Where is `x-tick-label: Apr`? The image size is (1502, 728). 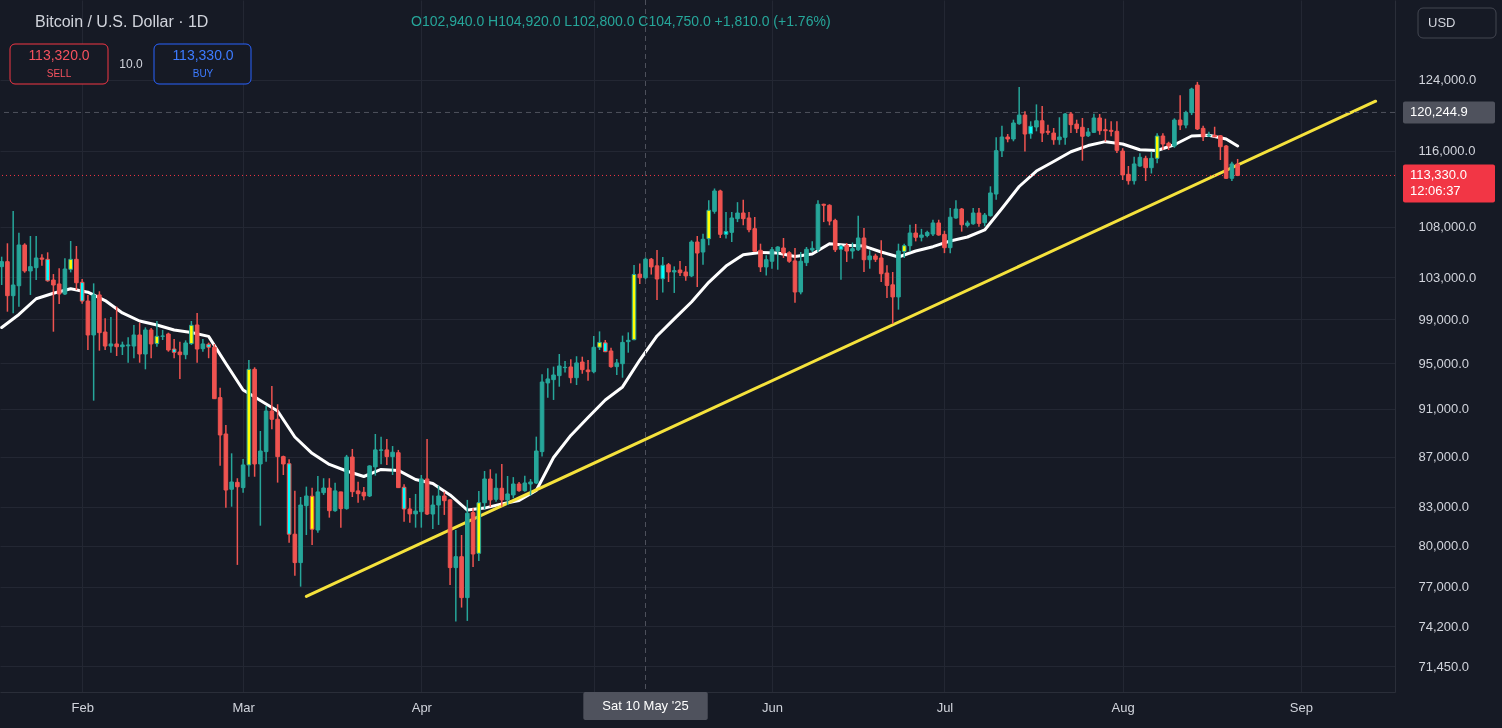 x-tick-label: Apr is located at coordinates (422, 707).